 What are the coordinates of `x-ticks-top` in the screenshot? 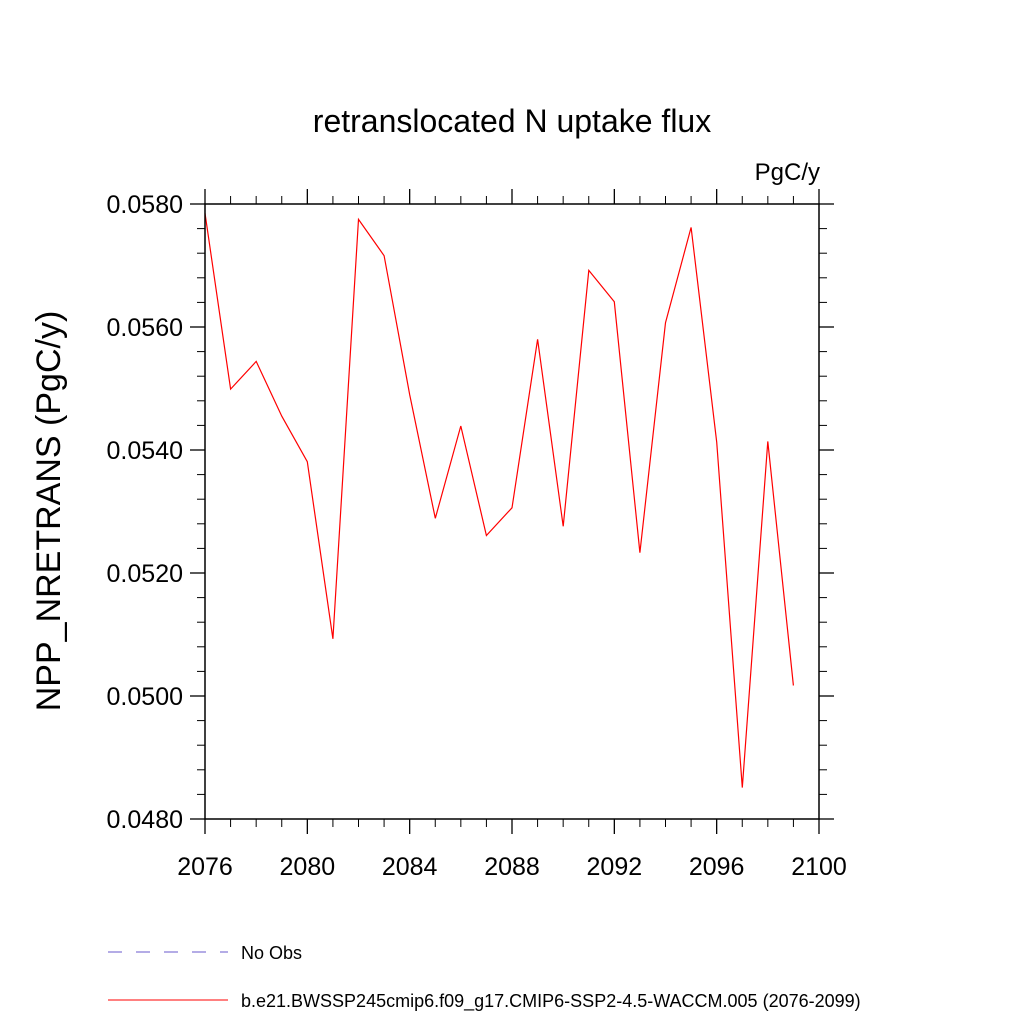 It's located at (512, 196).